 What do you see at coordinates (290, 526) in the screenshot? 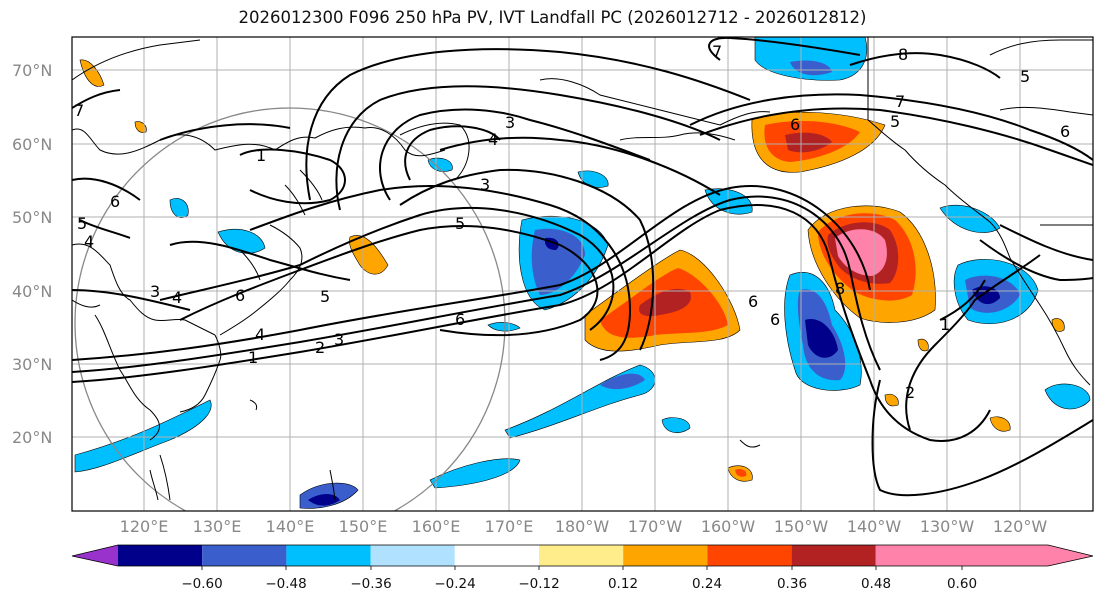
I see `lon-label: 140°E` at bounding box center [290, 526].